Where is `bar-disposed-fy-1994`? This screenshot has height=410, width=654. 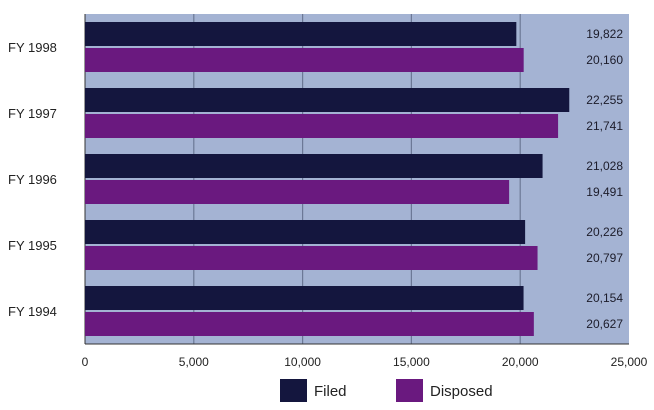
bar-disposed-fy-1994 is located at coordinates (309, 324).